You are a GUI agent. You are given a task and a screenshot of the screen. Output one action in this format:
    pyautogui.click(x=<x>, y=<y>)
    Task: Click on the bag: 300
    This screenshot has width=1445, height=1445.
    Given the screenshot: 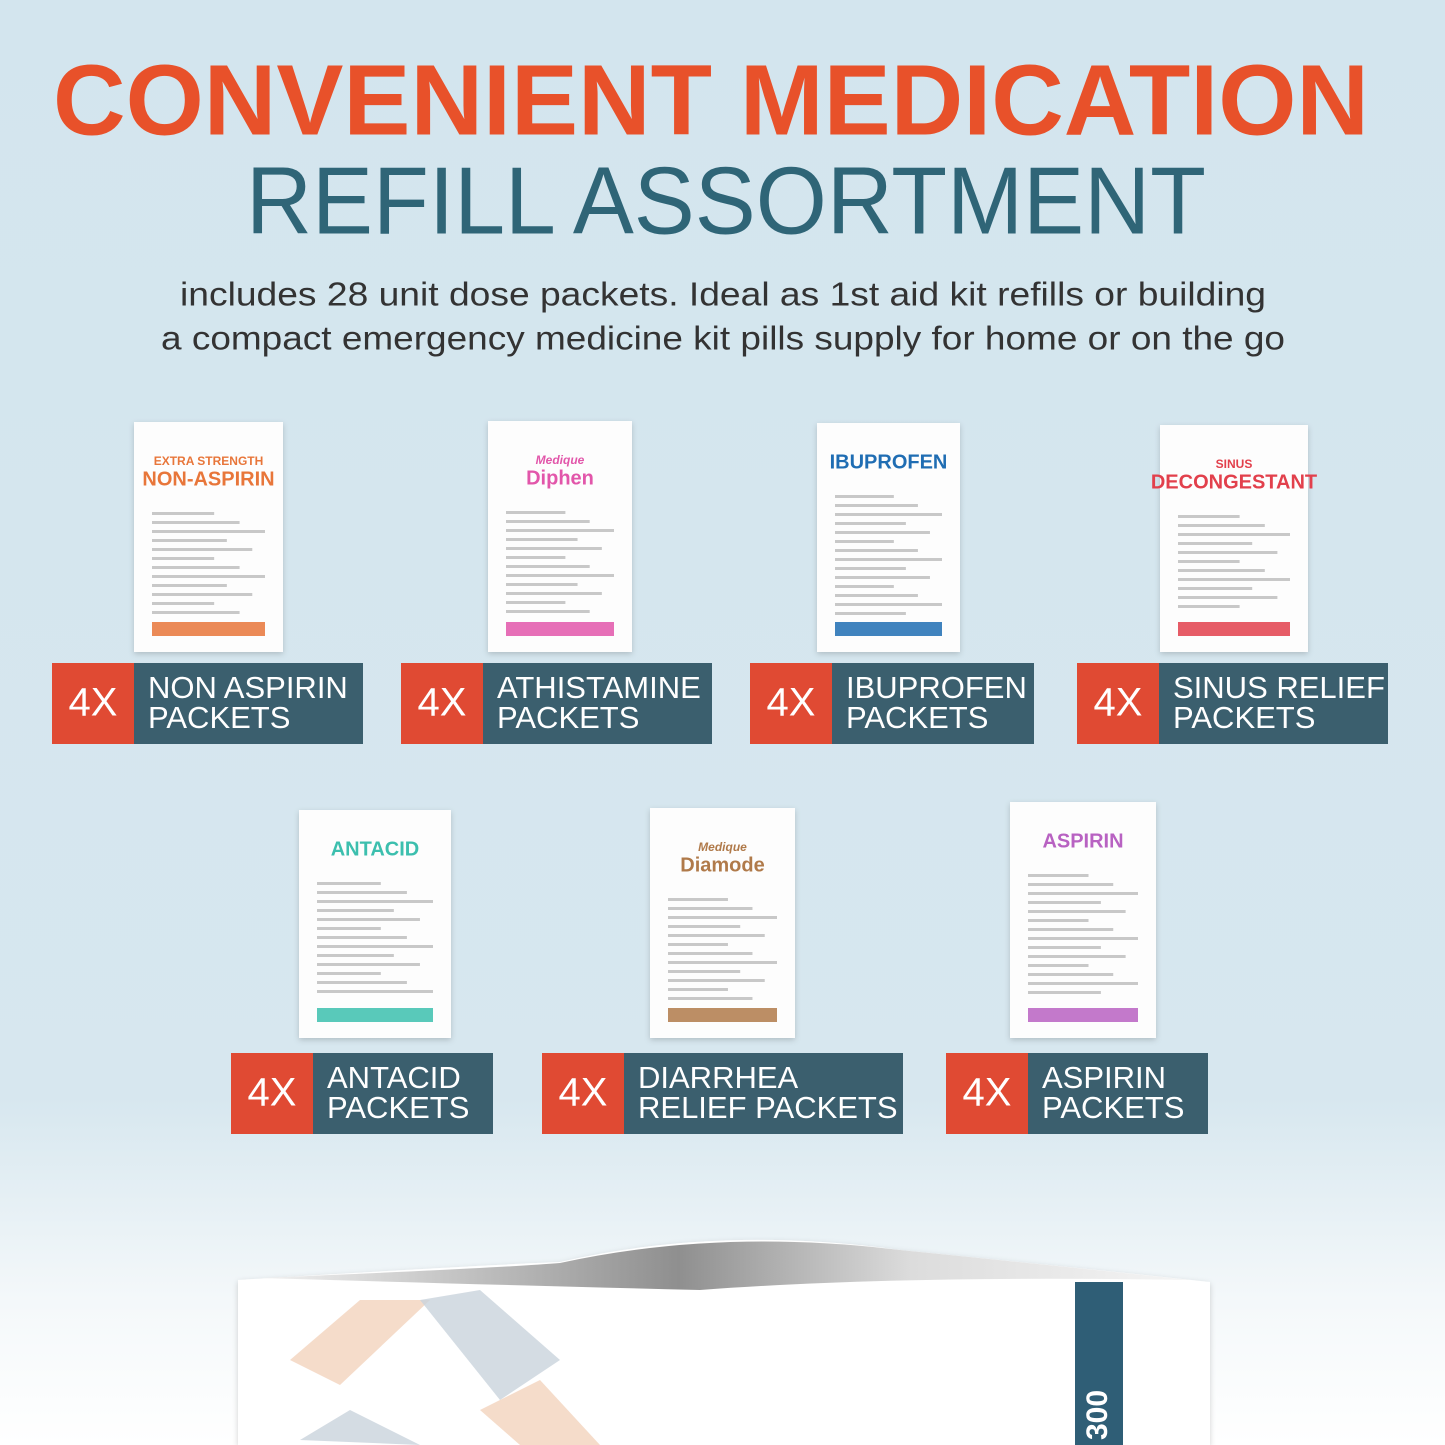 What is the action you would take?
    pyautogui.click(x=724, y=1342)
    